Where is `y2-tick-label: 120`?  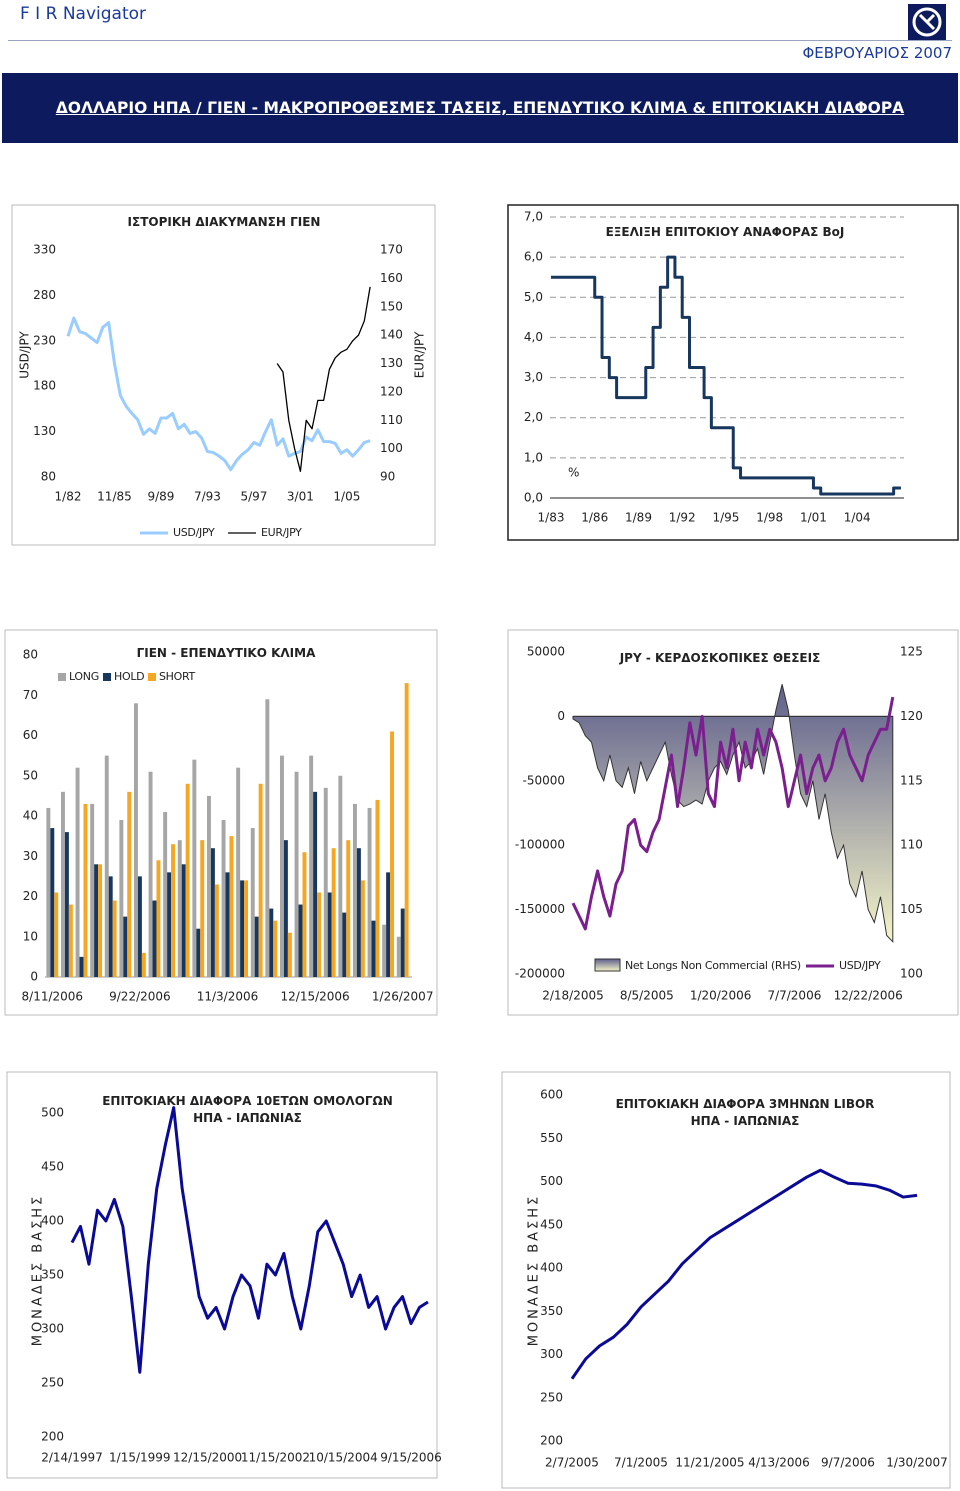 y2-tick-label: 120 is located at coordinates (911, 716).